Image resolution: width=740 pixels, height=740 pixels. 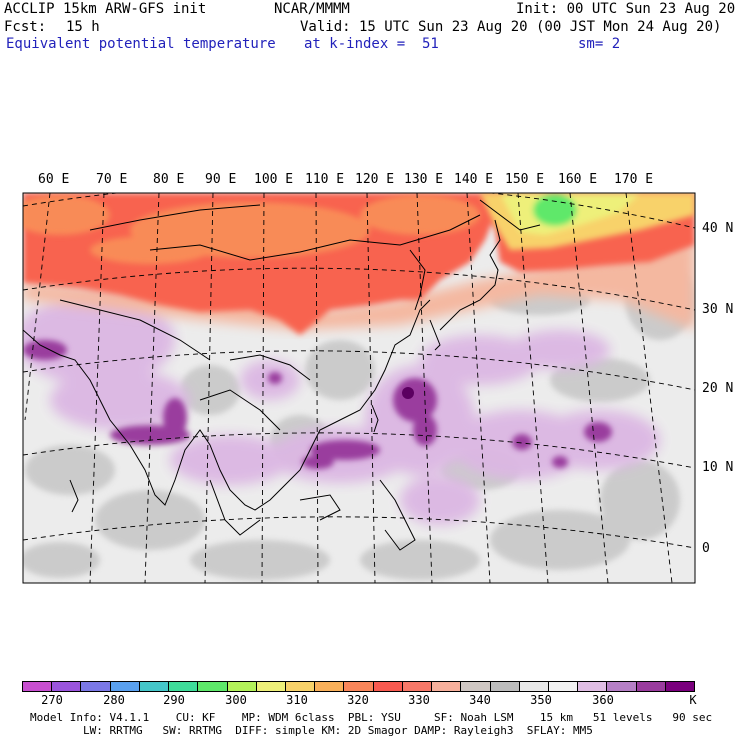 What do you see at coordinates (587, 221) in the screenshot?
I see `yellow-green-region` at bounding box center [587, 221].